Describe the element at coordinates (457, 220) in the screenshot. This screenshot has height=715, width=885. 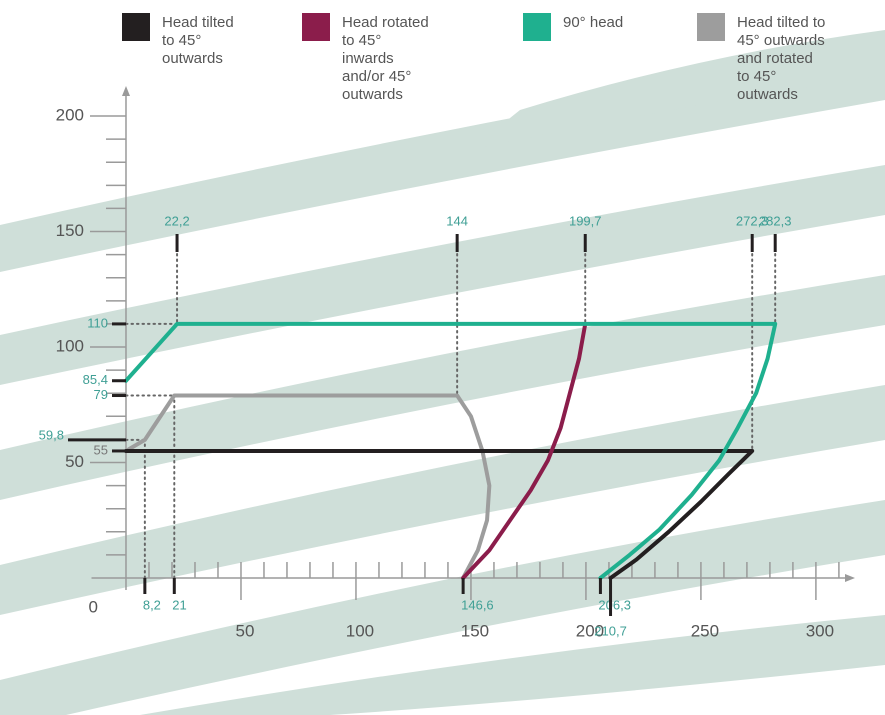
I see `marker-label: 144` at that location.